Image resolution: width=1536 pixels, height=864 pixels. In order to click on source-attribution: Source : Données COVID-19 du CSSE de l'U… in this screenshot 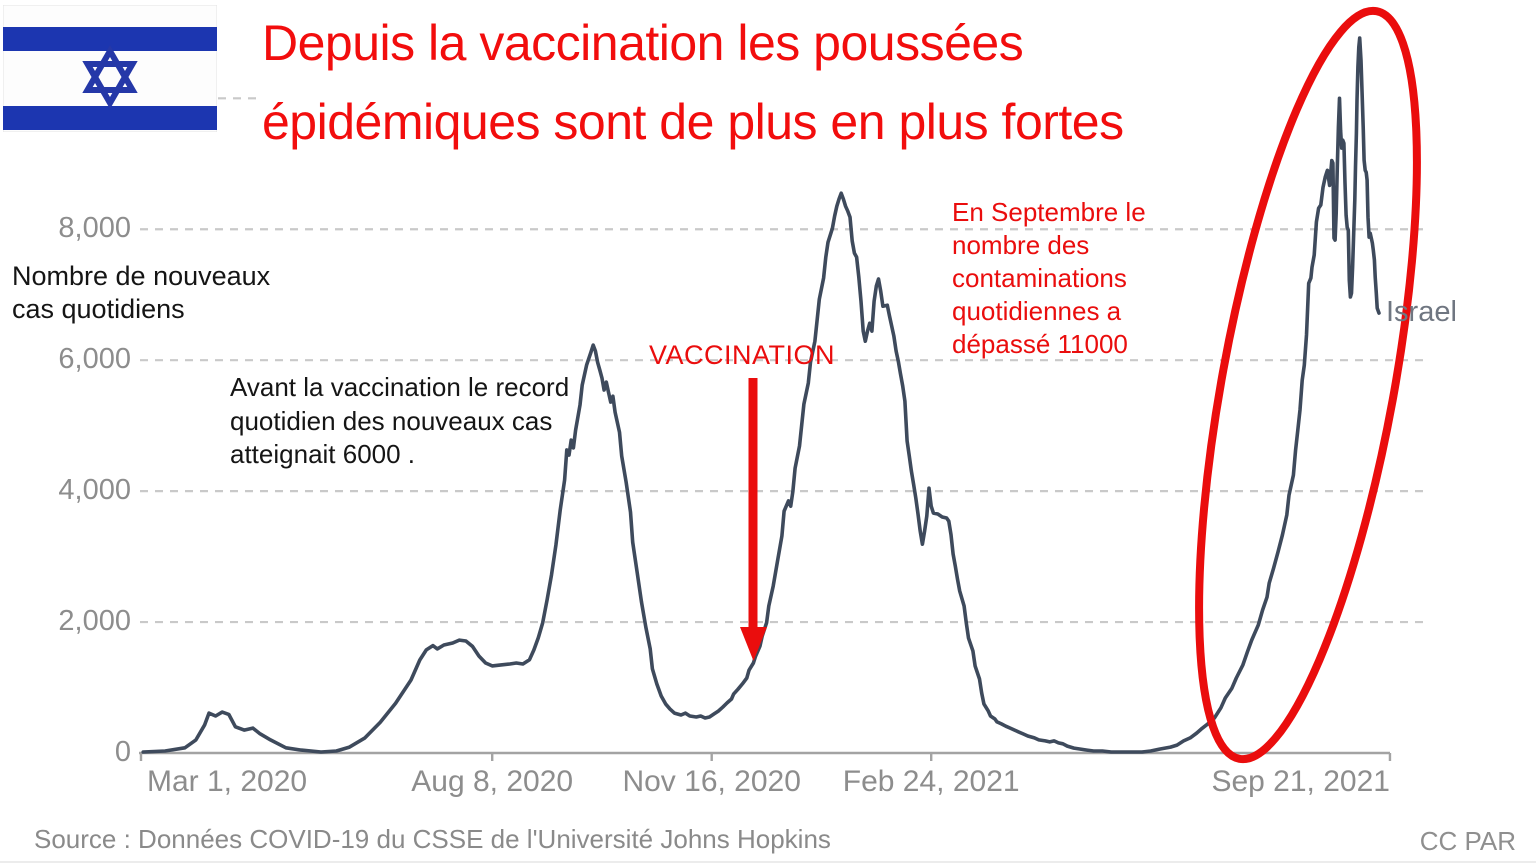, I will do `click(432, 839)`.